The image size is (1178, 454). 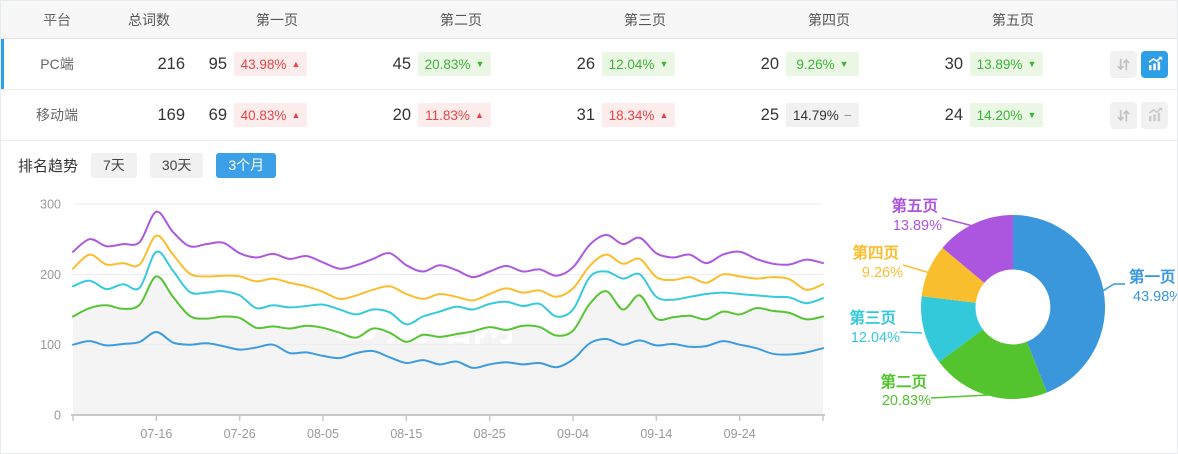 What do you see at coordinates (461, 19) in the screenshot?
I see `col-header-page-2: 第二页` at bounding box center [461, 19].